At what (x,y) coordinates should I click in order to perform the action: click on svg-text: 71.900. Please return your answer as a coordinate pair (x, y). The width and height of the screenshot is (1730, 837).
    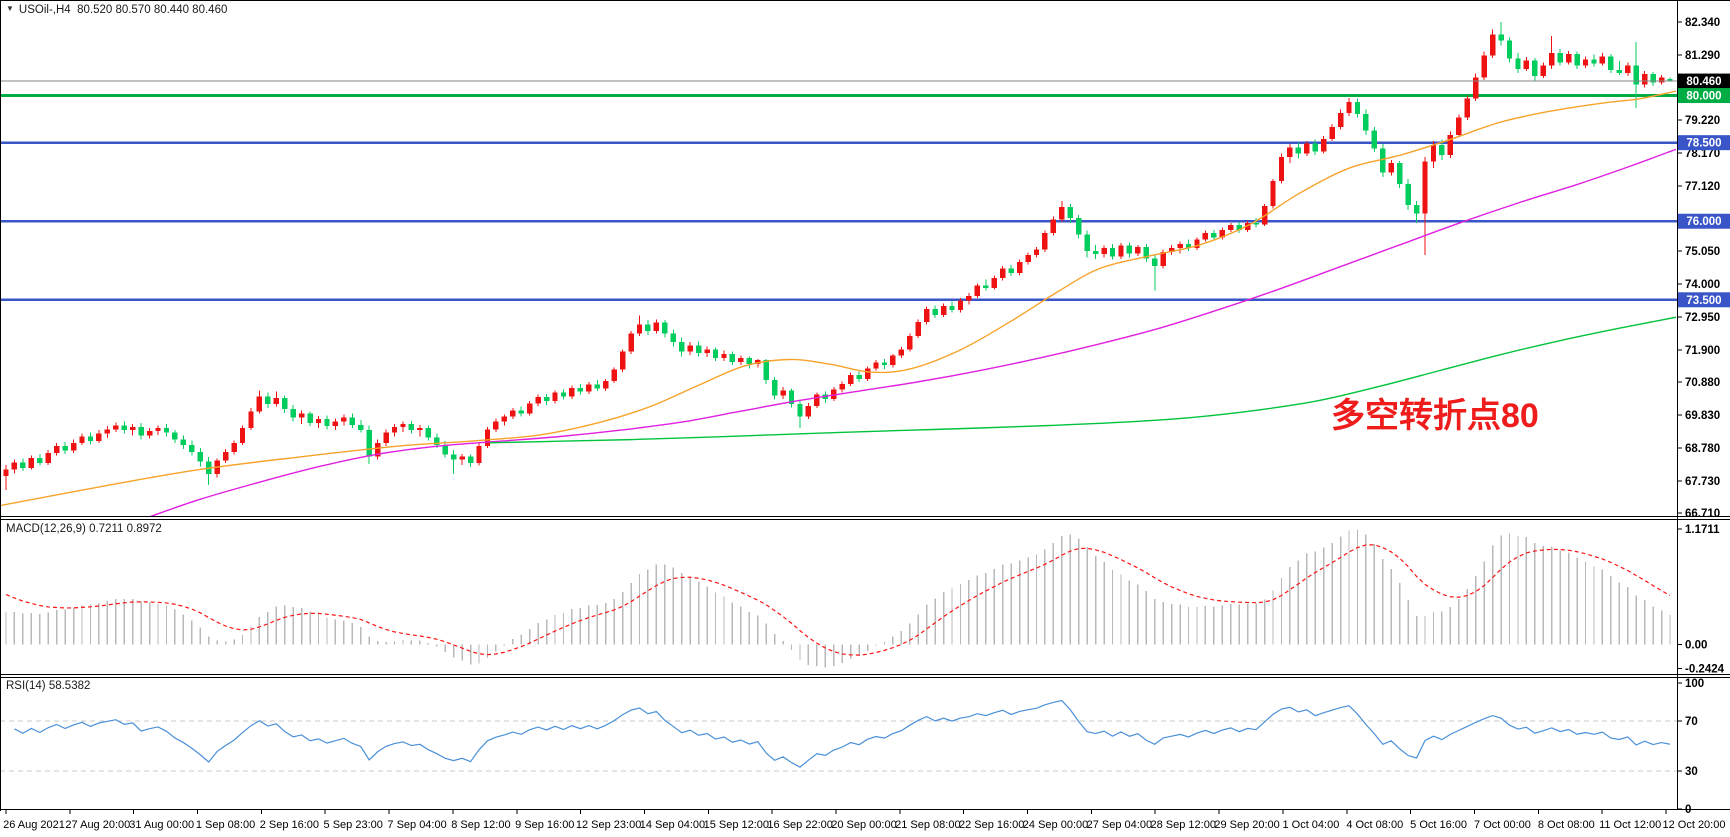
    Looking at the image, I should click on (1702, 351).